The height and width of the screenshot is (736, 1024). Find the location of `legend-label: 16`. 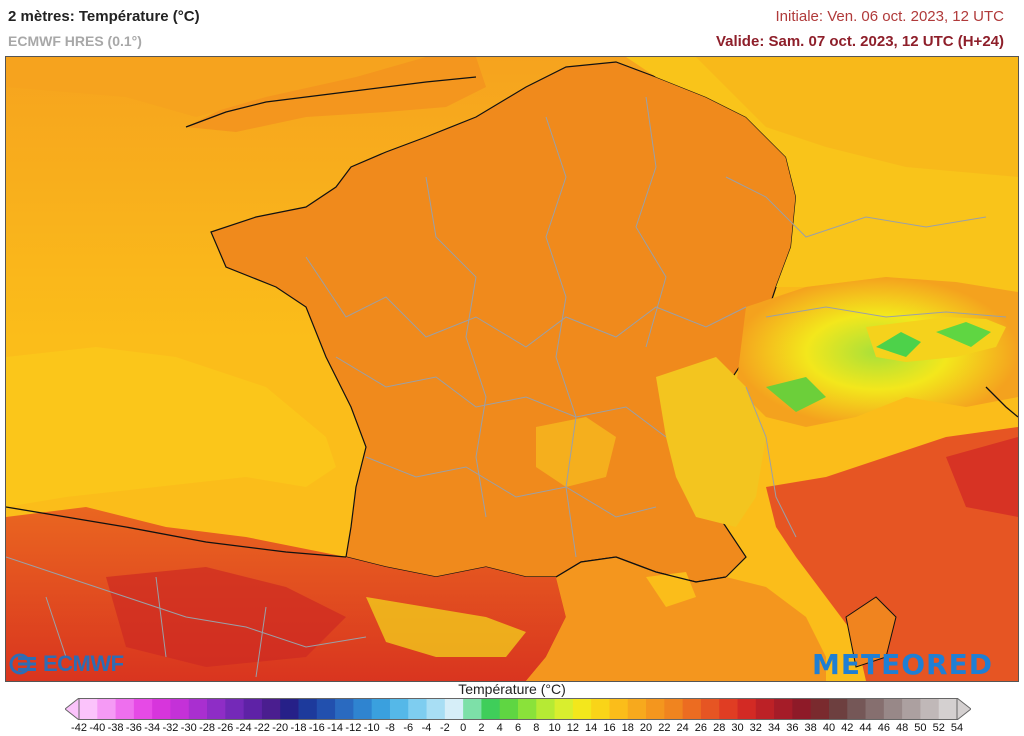

legend-label: 16 is located at coordinates (609, 728).